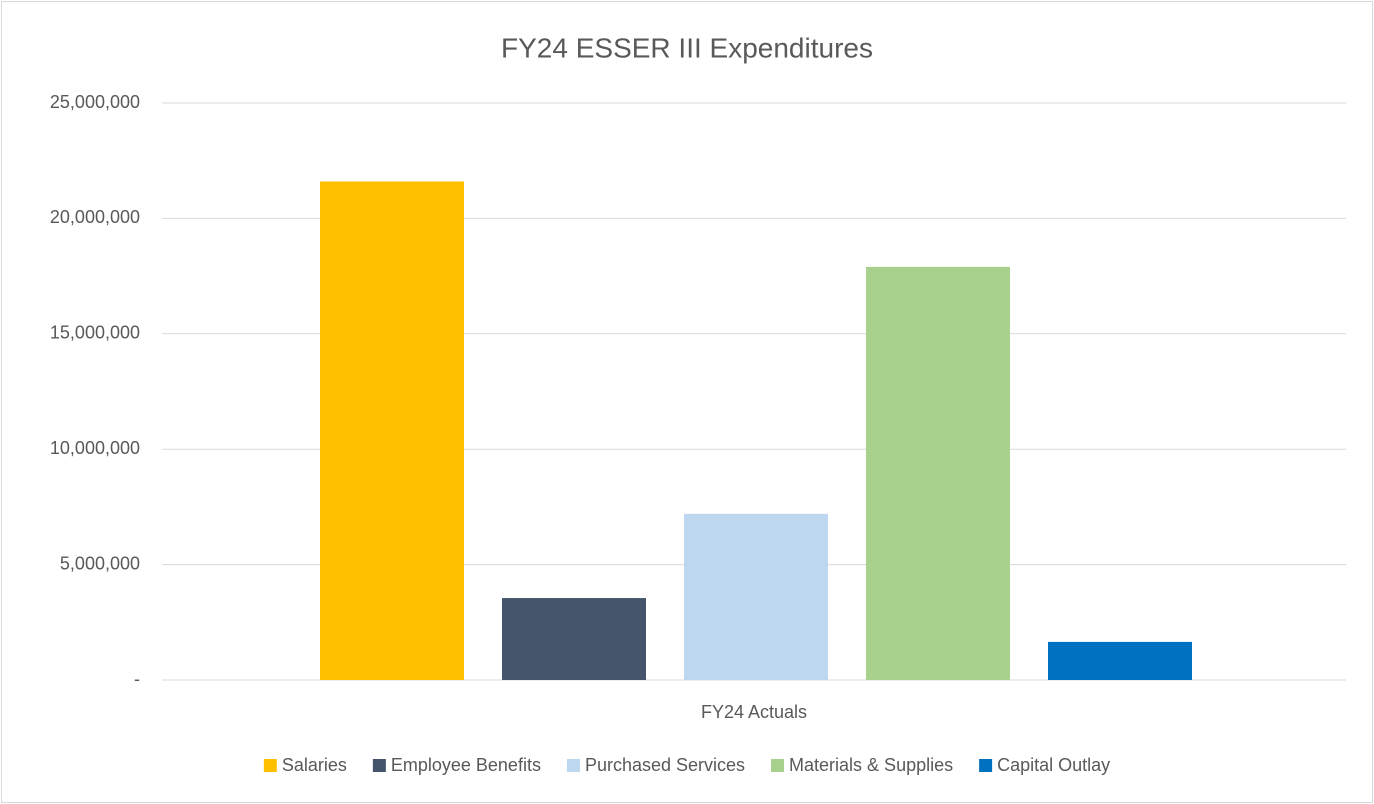 The height and width of the screenshot is (804, 1374). I want to click on y-tick-label: 25,000,000, so click(95, 102).